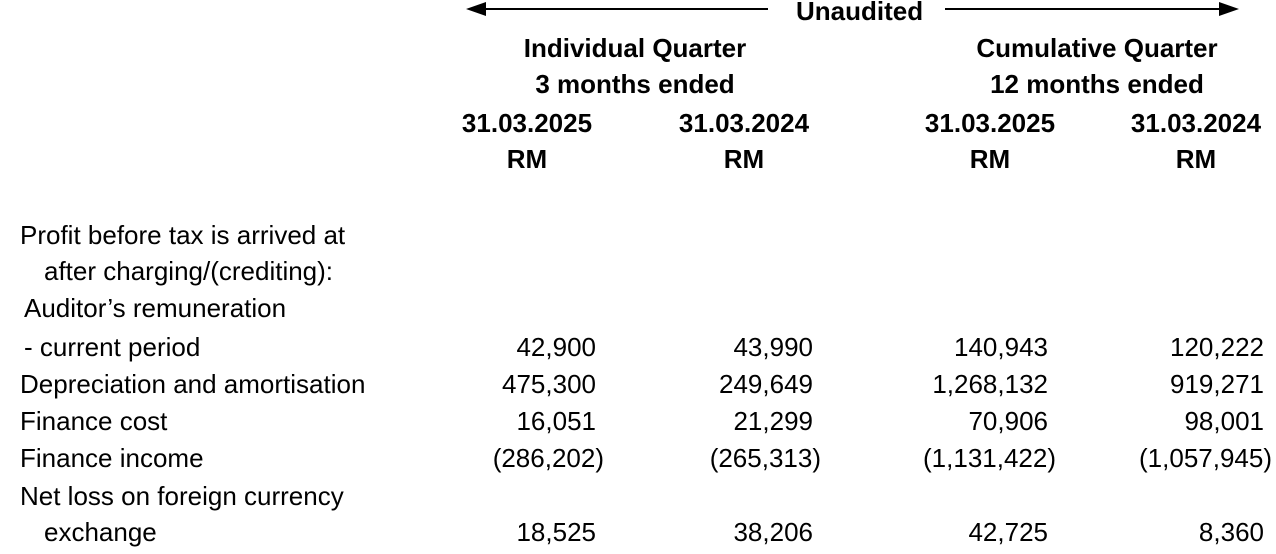 This screenshot has width=1276, height=554. Describe the element at coordinates (773, 421) in the screenshot. I see `value-cell: 21,299` at that location.